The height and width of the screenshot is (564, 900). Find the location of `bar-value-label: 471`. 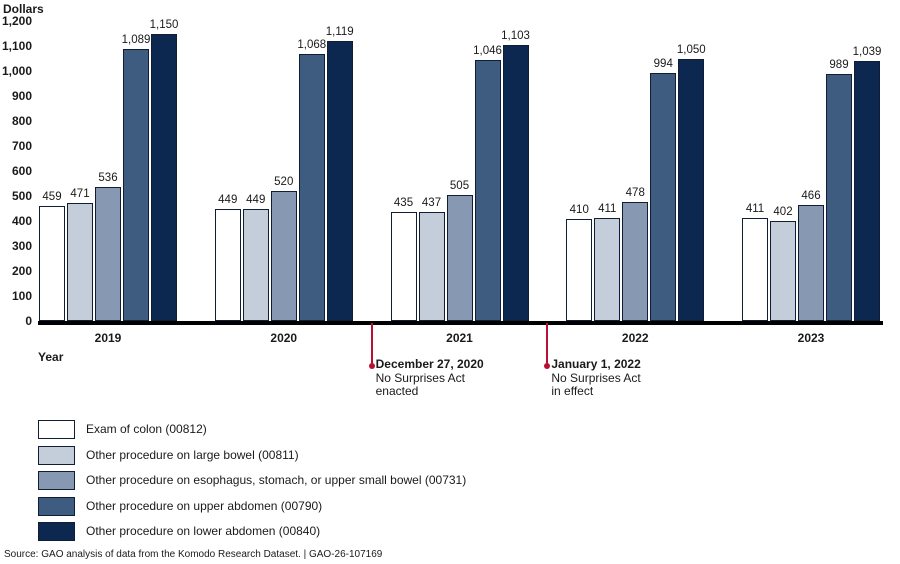

bar-value-label: 471 is located at coordinates (80, 194).